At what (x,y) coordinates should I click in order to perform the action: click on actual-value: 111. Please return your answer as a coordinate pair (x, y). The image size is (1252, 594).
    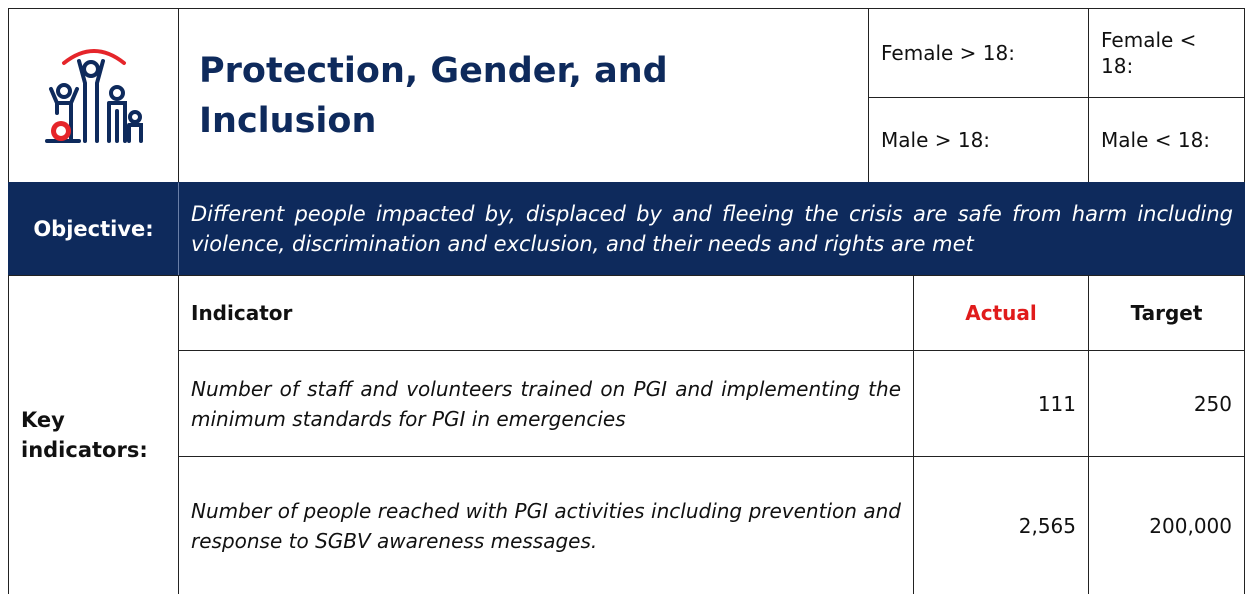
    Looking at the image, I should click on (1000, 403).